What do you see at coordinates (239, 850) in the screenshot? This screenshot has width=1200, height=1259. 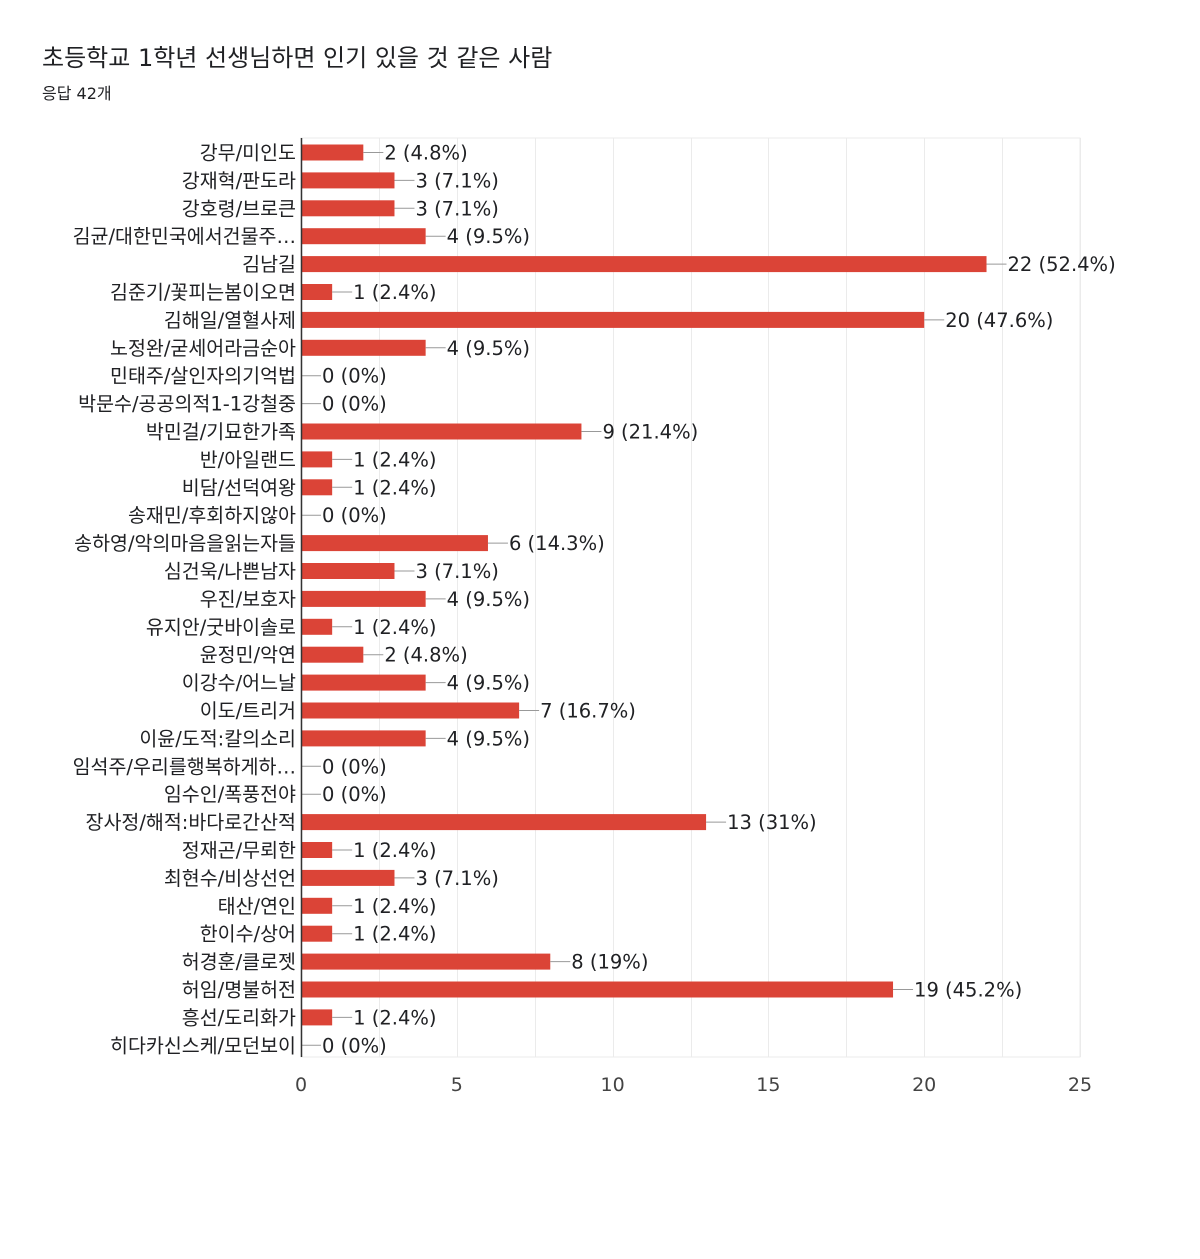 I see `category-label: 정재곤/무뢰한` at bounding box center [239, 850].